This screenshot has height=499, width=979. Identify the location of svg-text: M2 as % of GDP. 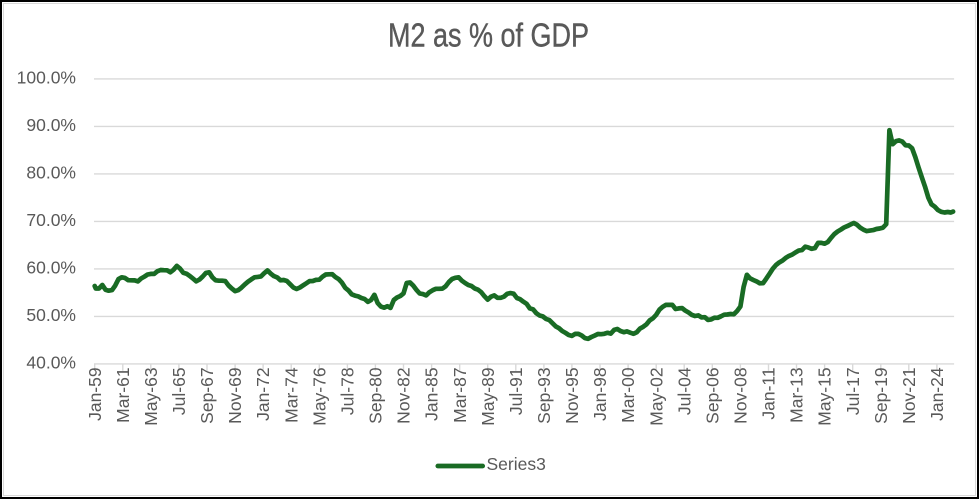
(488, 35).